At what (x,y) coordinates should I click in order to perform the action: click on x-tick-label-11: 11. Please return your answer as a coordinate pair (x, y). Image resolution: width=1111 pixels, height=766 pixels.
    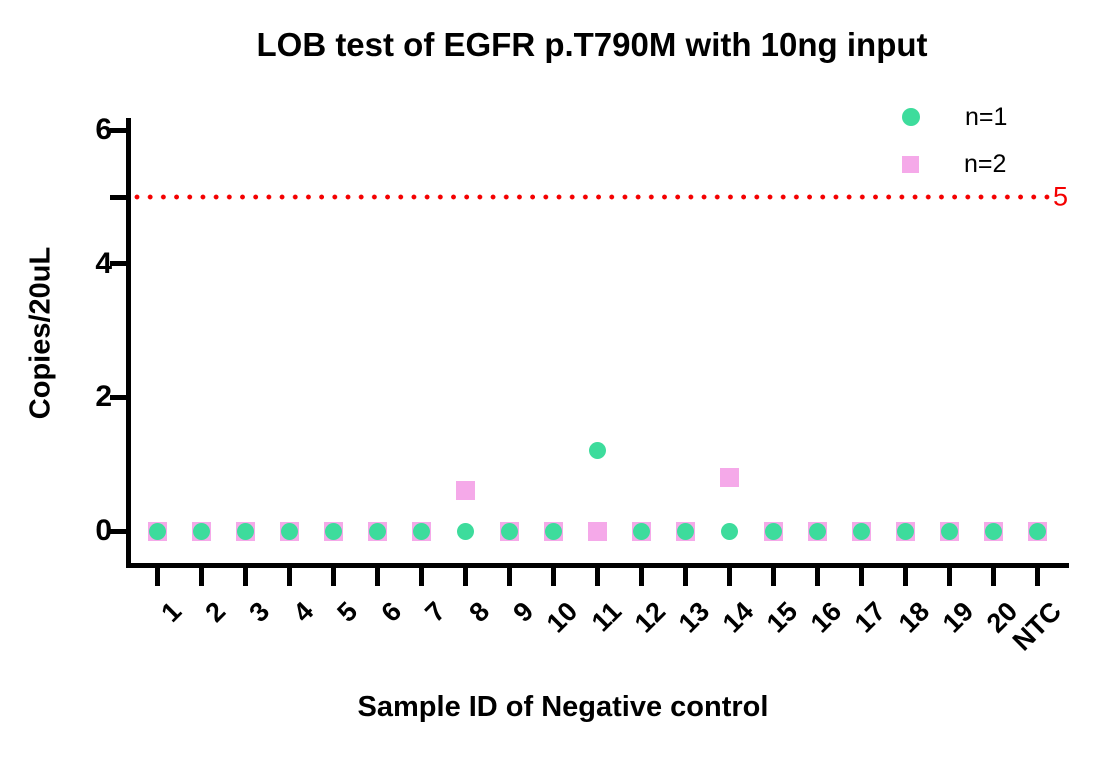
    Looking at the image, I should click on (606, 617).